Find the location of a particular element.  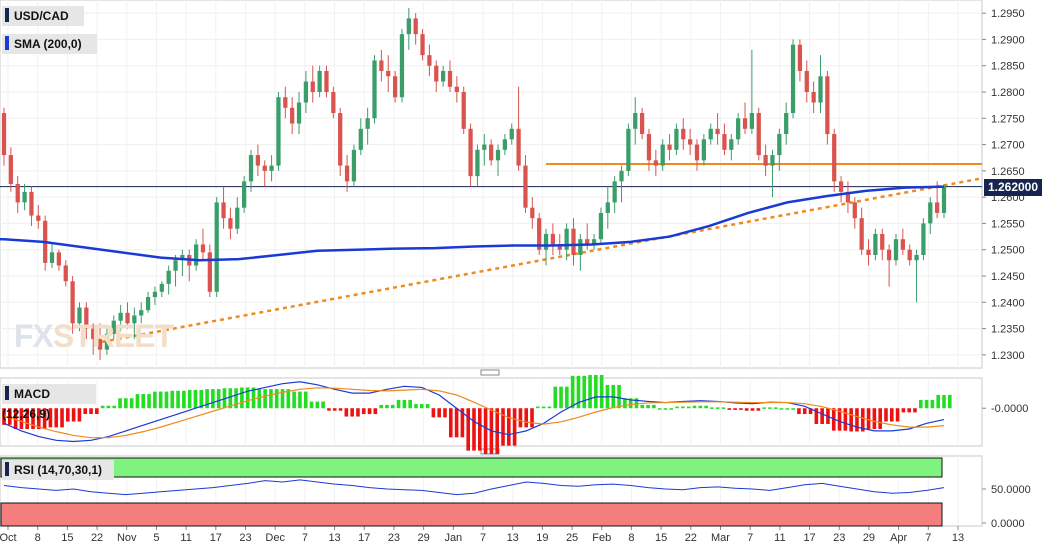

time-tick-label: Nov is located at coordinates (127, 538).